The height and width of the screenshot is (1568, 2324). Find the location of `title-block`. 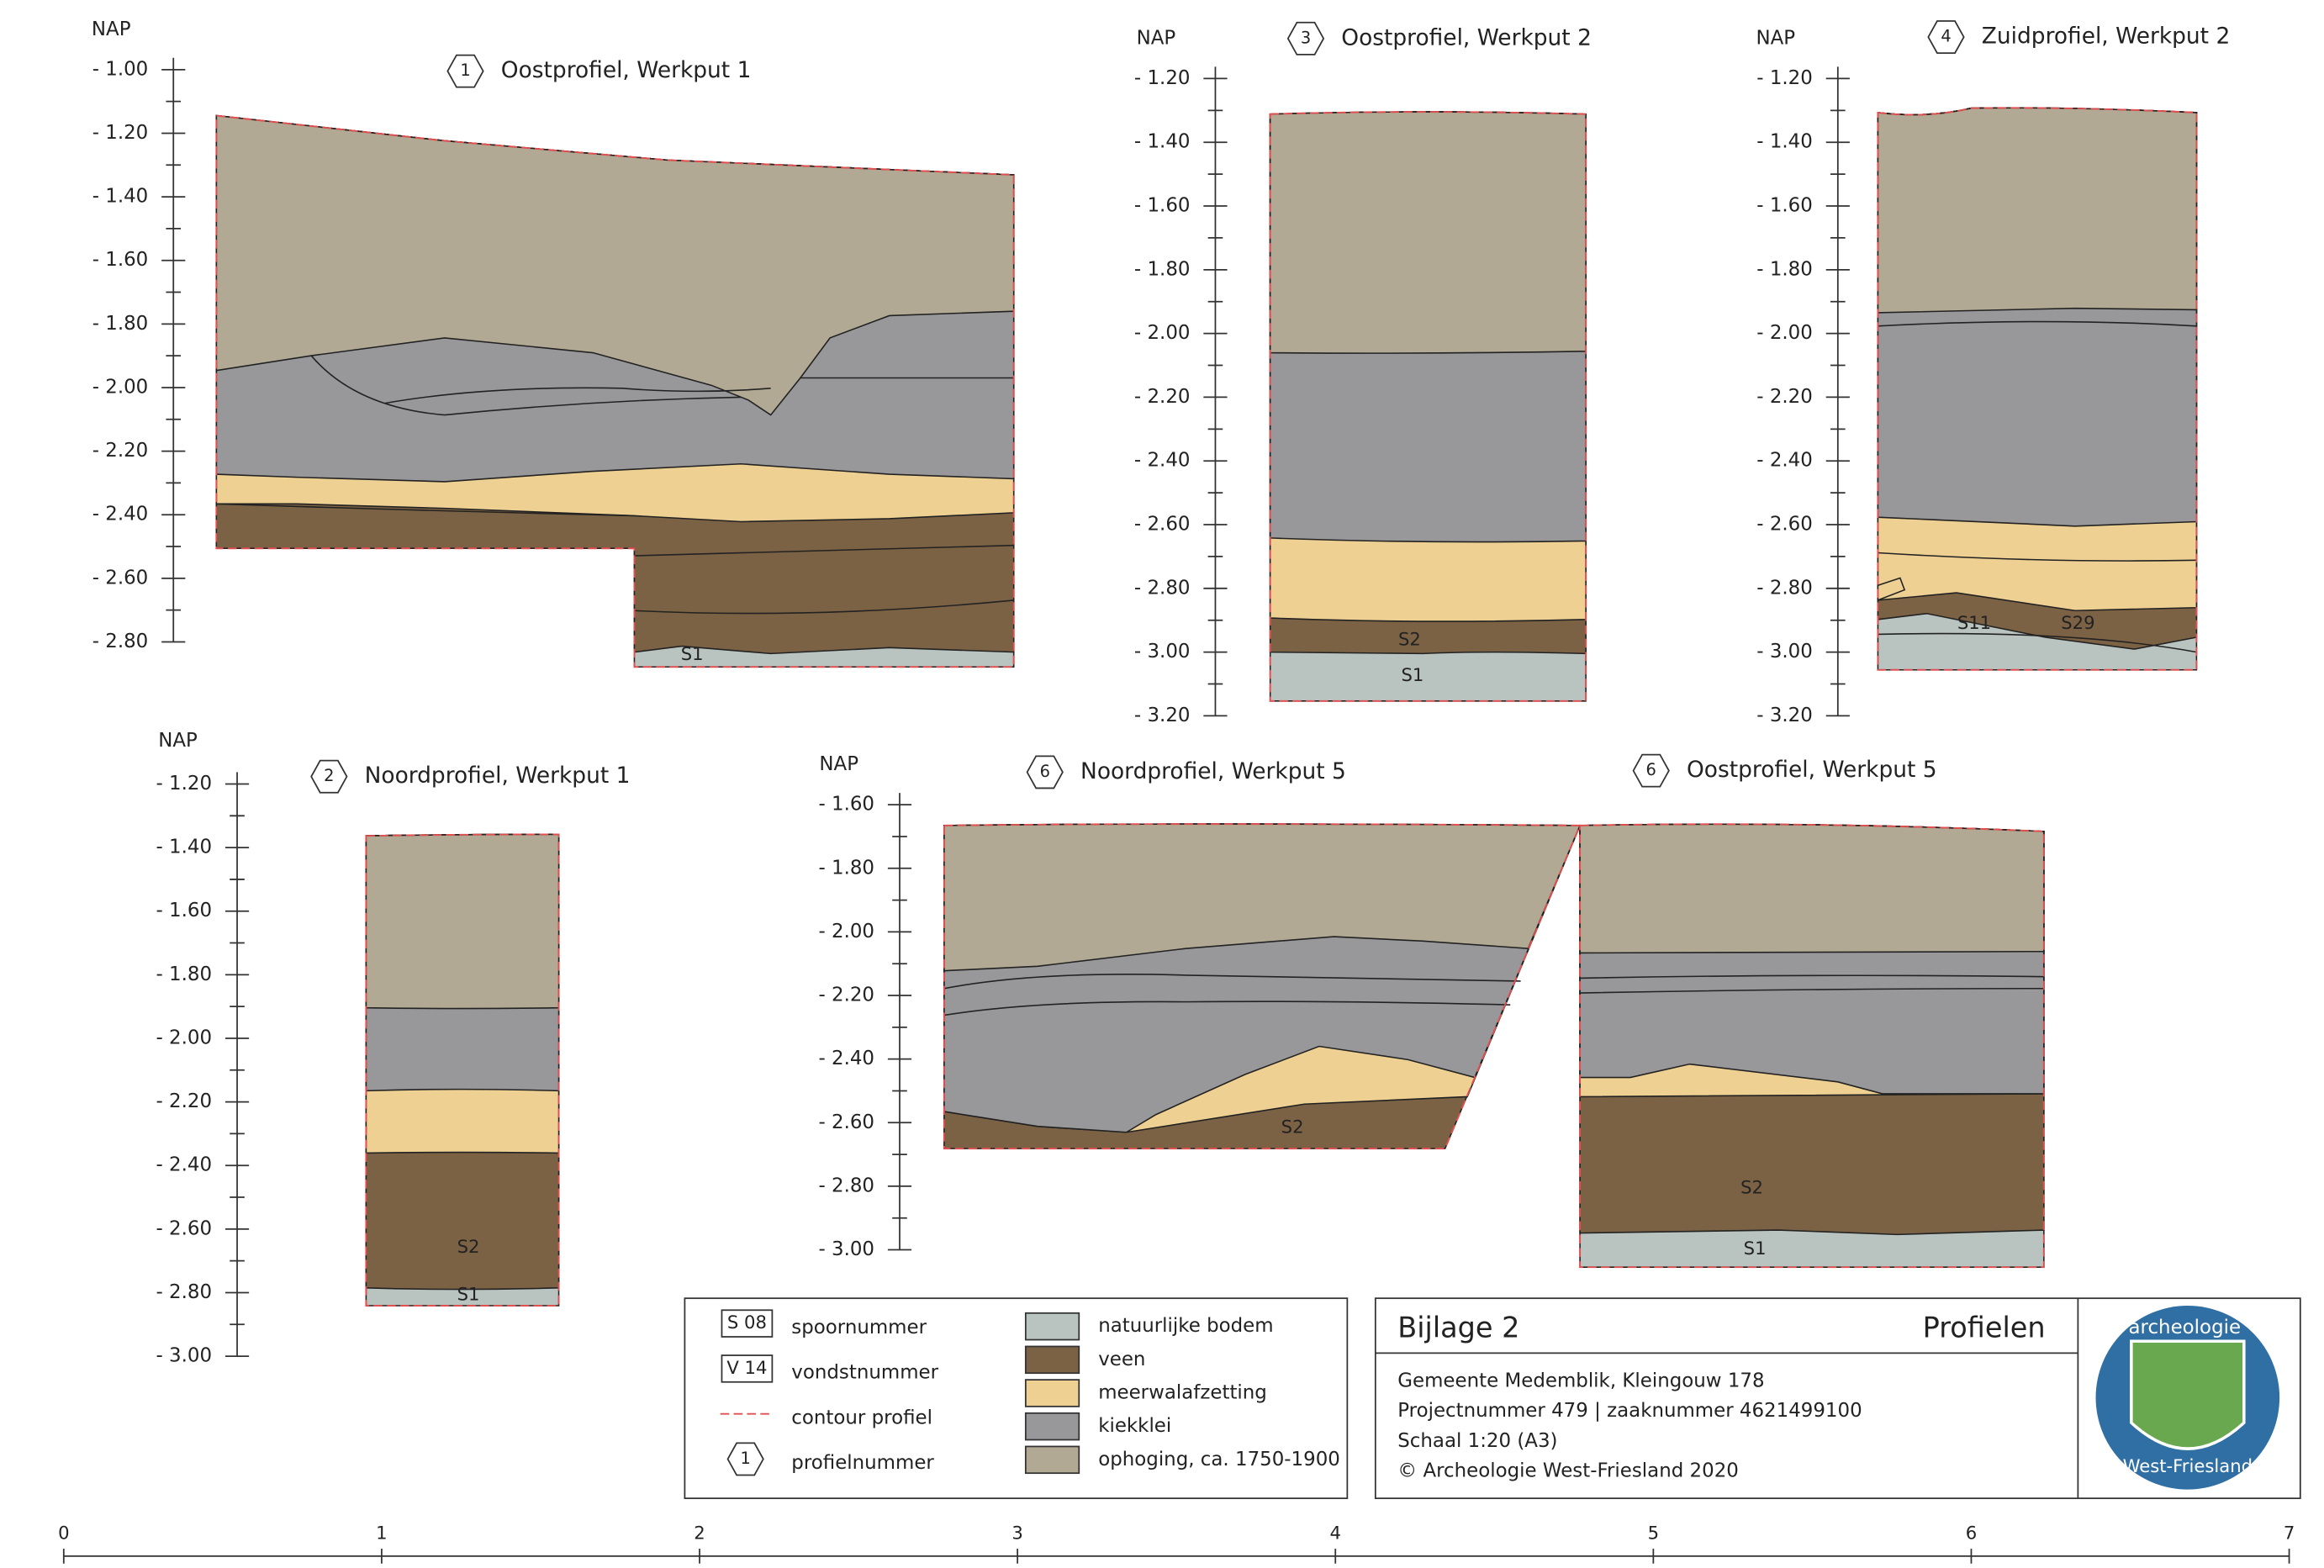

title-block is located at coordinates (1837, 1399).